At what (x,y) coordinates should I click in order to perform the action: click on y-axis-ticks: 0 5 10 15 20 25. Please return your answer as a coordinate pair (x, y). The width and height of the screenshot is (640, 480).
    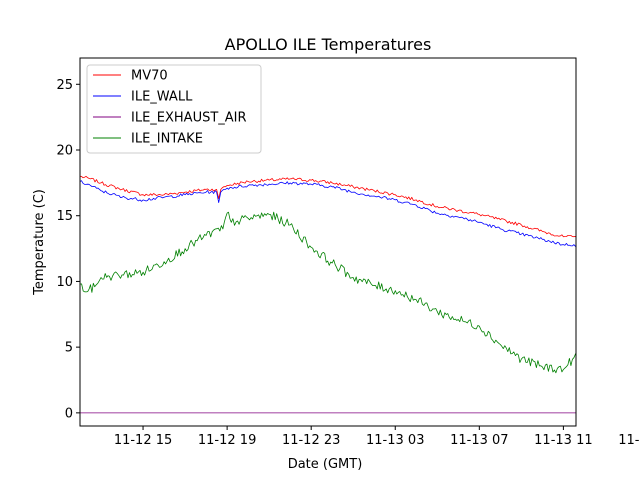
    Looking at the image, I should click on (68, 249).